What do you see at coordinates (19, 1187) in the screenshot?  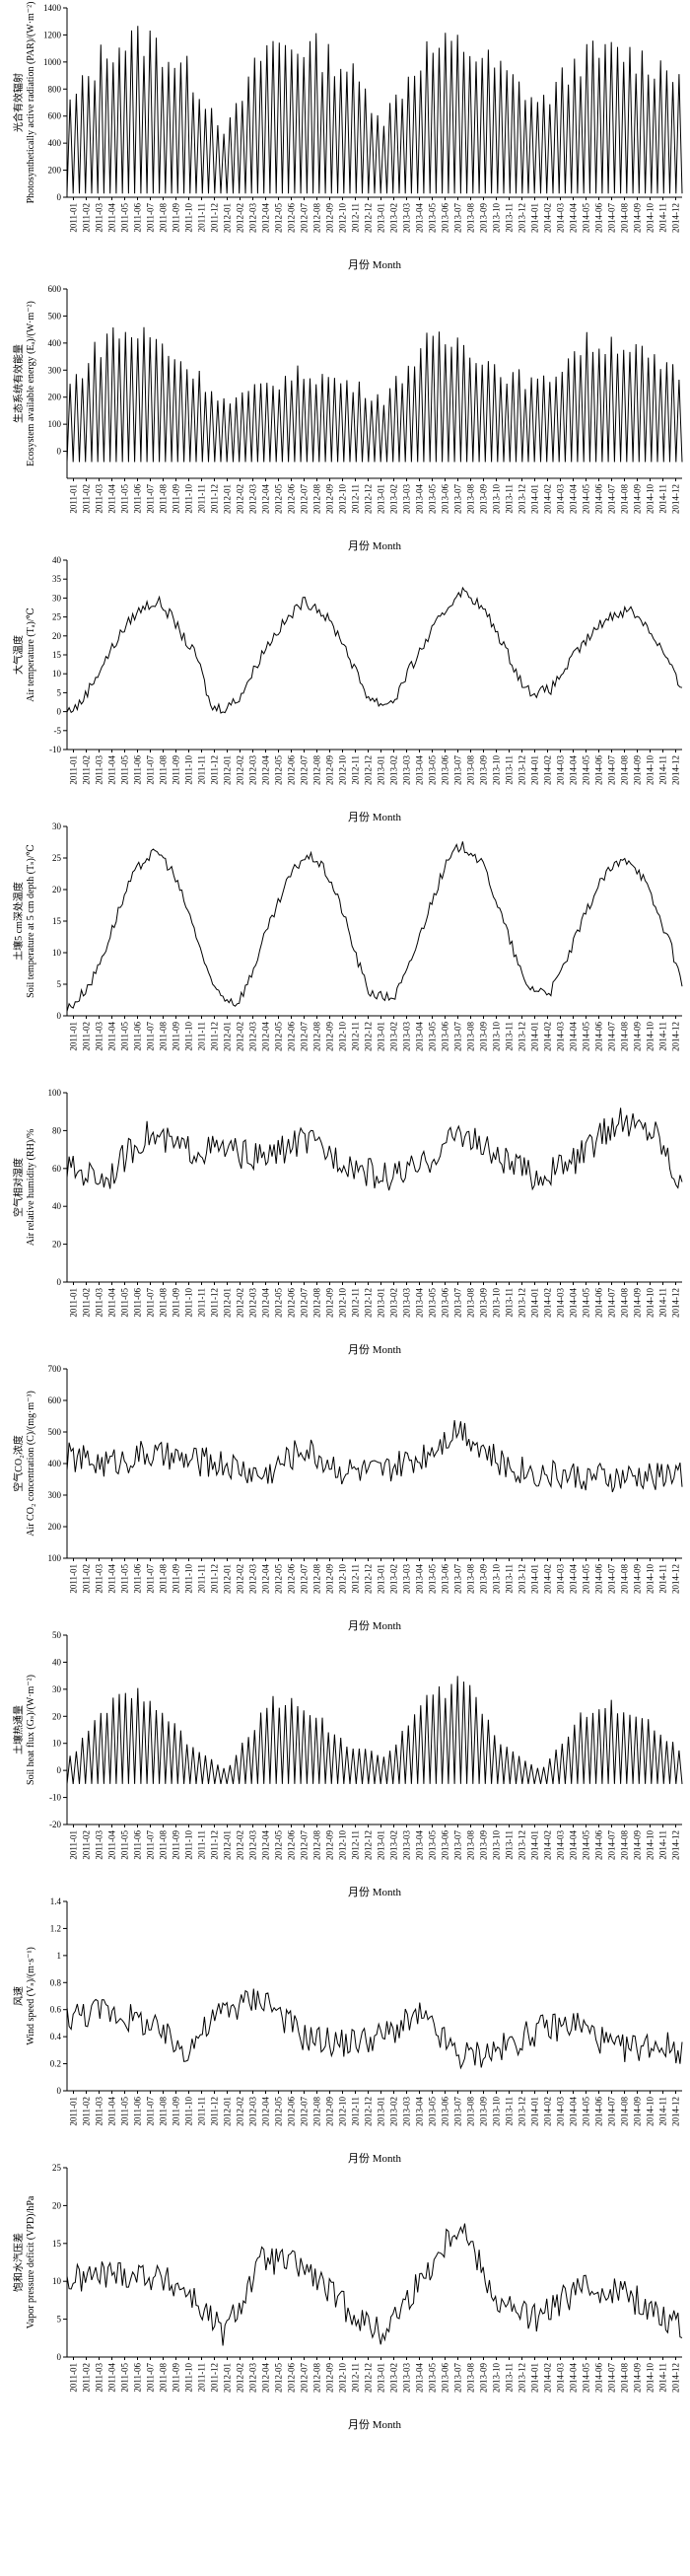 I see `y-label-cn: 空气相对湿度` at bounding box center [19, 1187].